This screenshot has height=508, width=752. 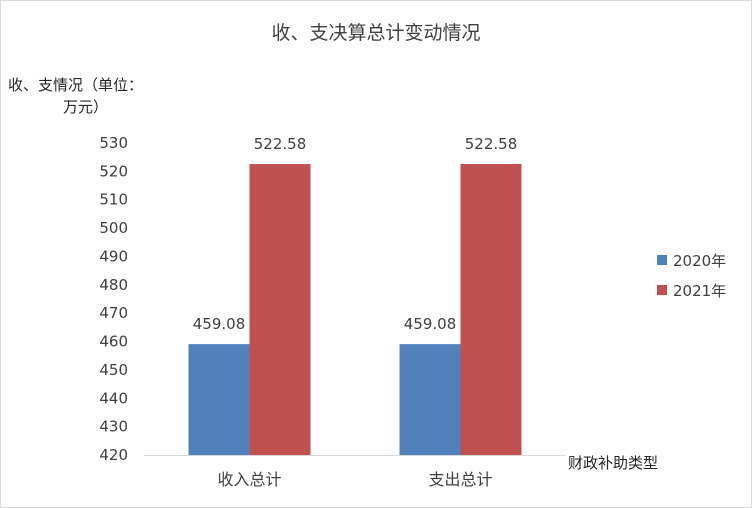 I want to click on y-tick-label: 420, so click(x=113, y=455).